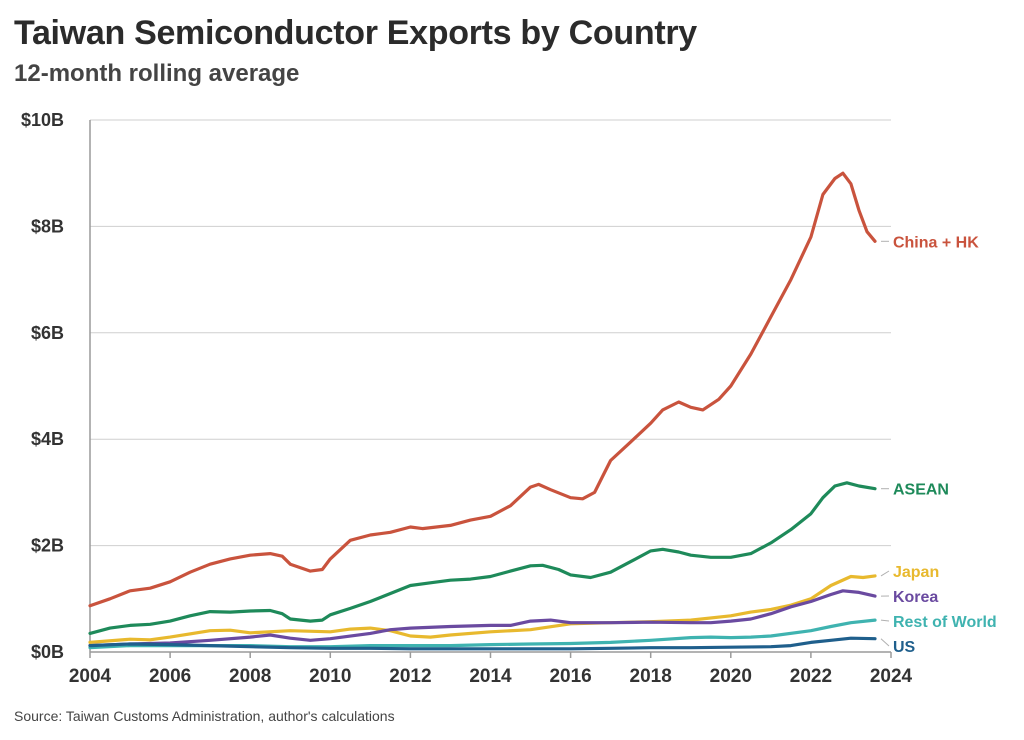  What do you see at coordinates (42, 386) in the screenshot?
I see `y-axis-ticks: $0B $2B $4B $6B $8B $10B` at bounding box center [42, 386].